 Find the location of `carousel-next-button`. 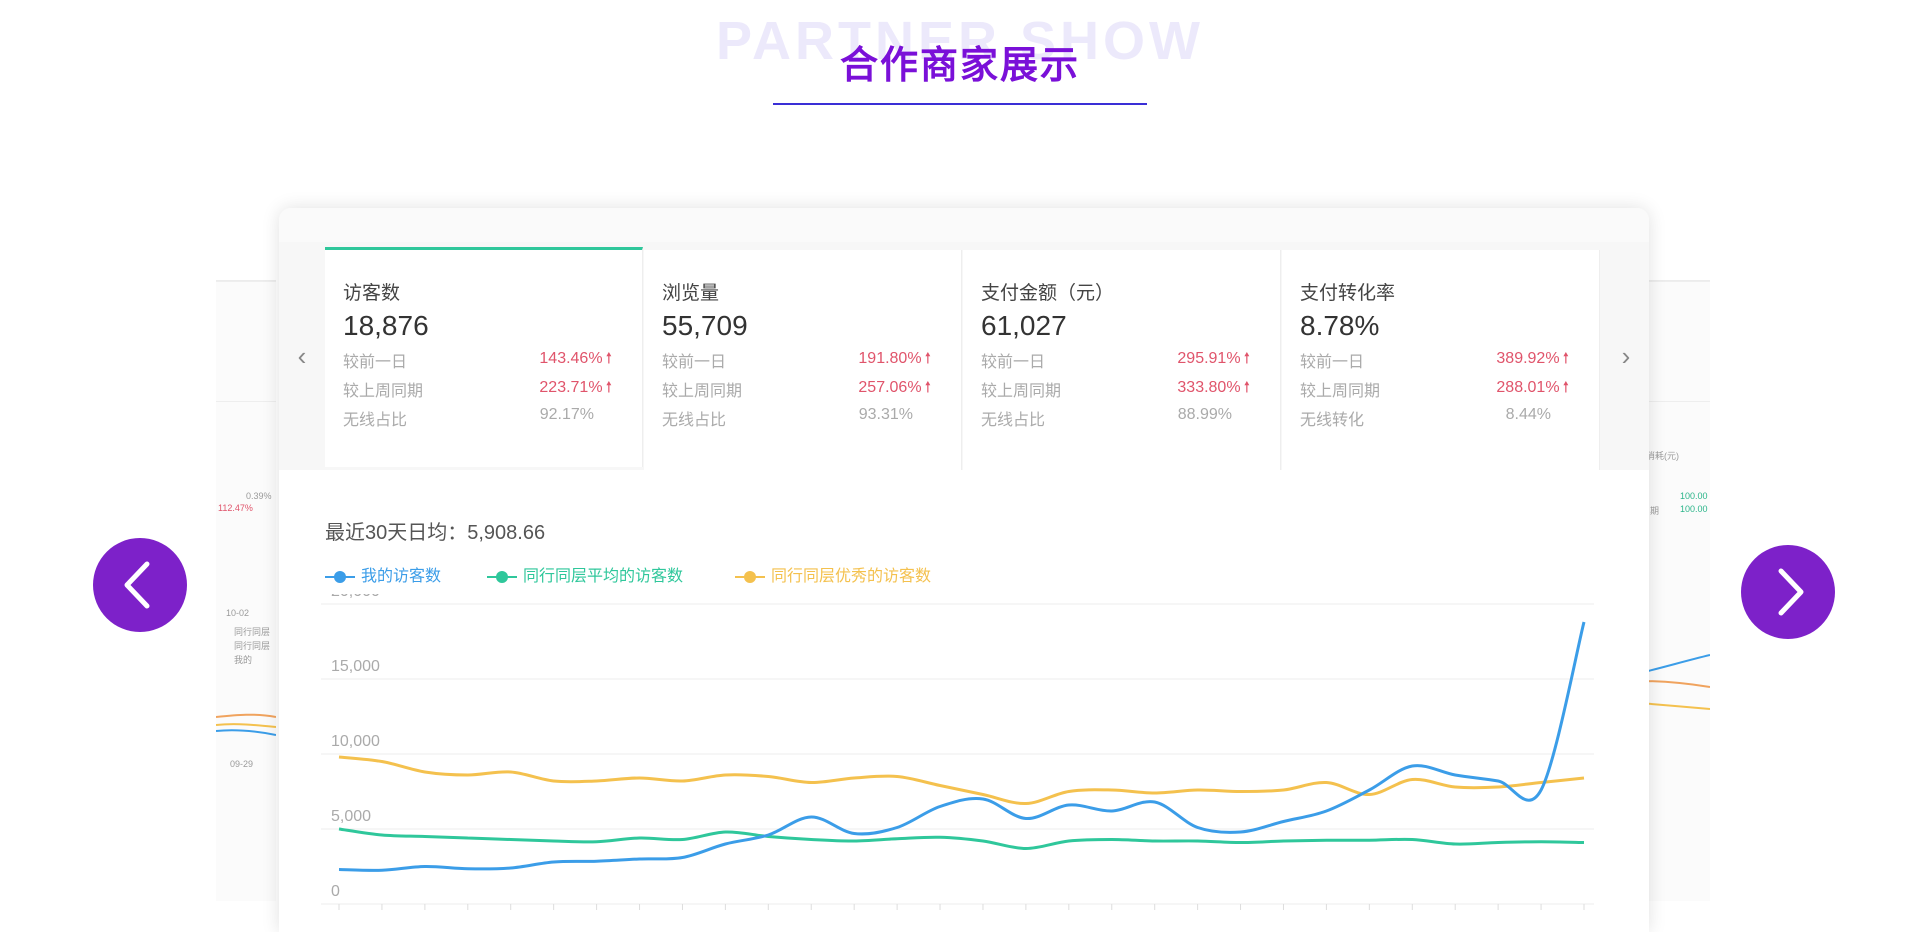

carousel-next-button is located at coordinates (1788, 592).